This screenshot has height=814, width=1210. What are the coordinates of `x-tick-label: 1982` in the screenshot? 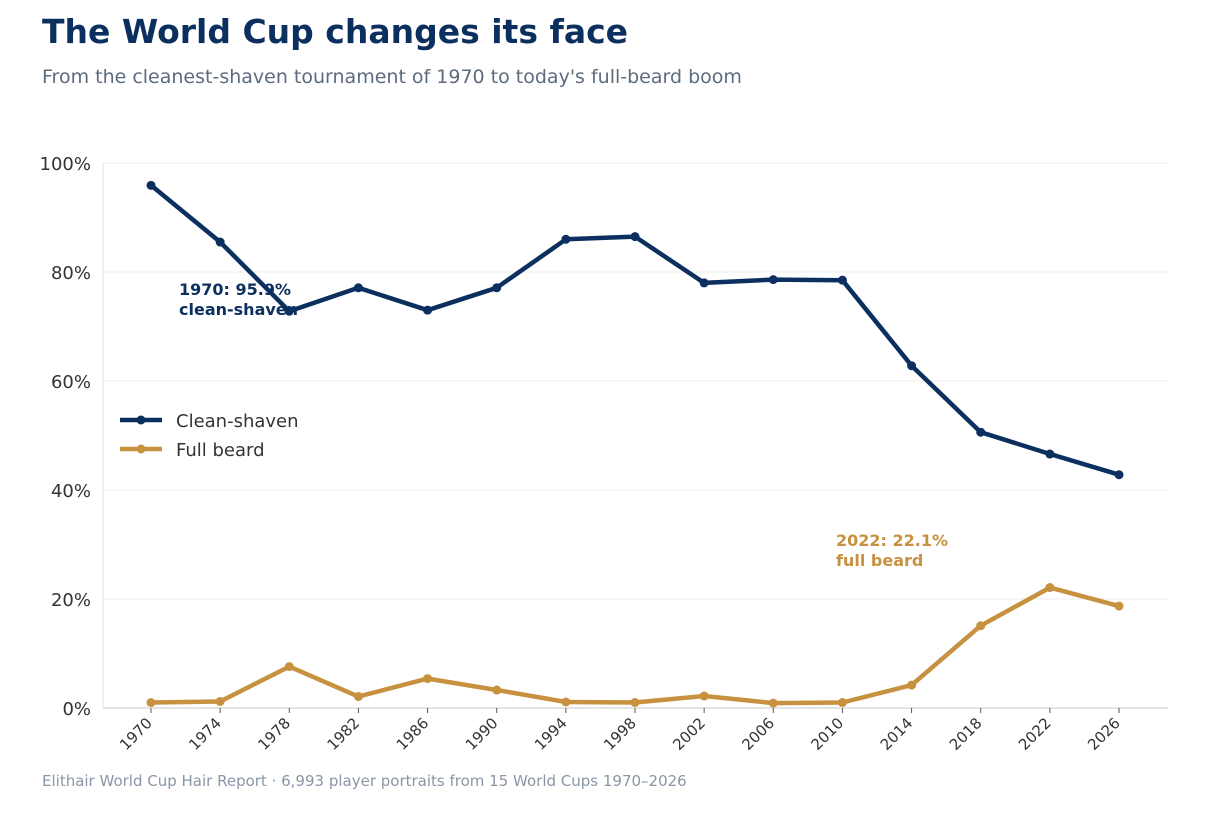 It's located at (344, 734).